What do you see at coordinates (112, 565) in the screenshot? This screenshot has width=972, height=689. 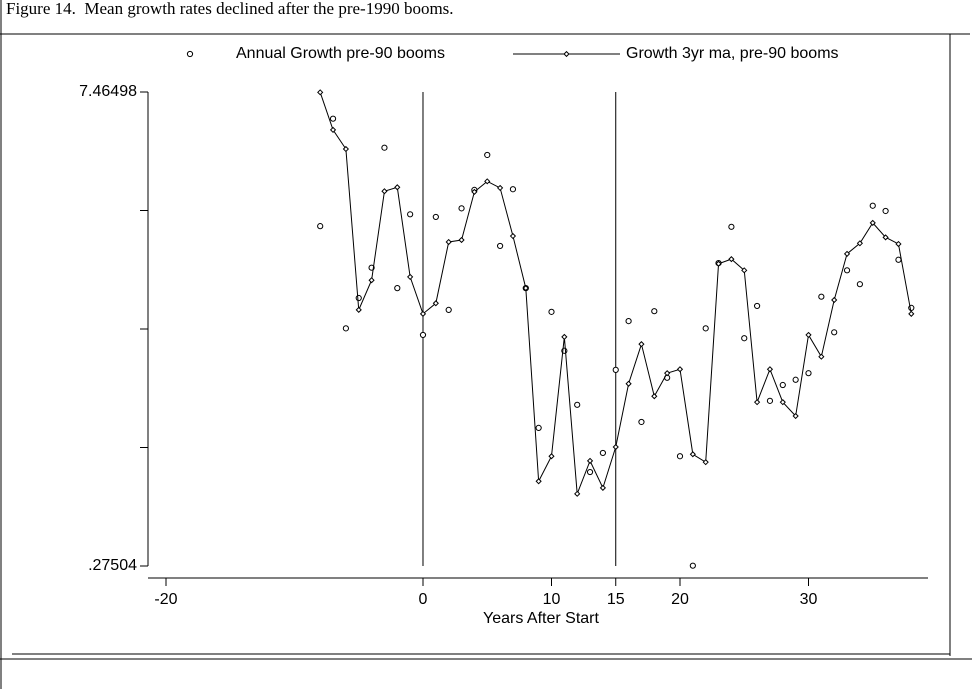 I see `y-tick-label: .27504` at bounding box center [112, 565].